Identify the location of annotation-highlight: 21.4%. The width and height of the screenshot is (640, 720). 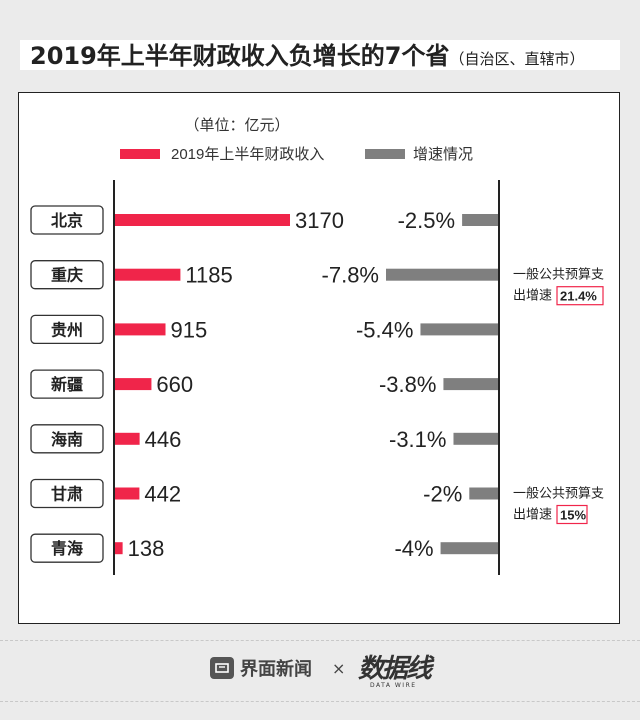
(578, 296).